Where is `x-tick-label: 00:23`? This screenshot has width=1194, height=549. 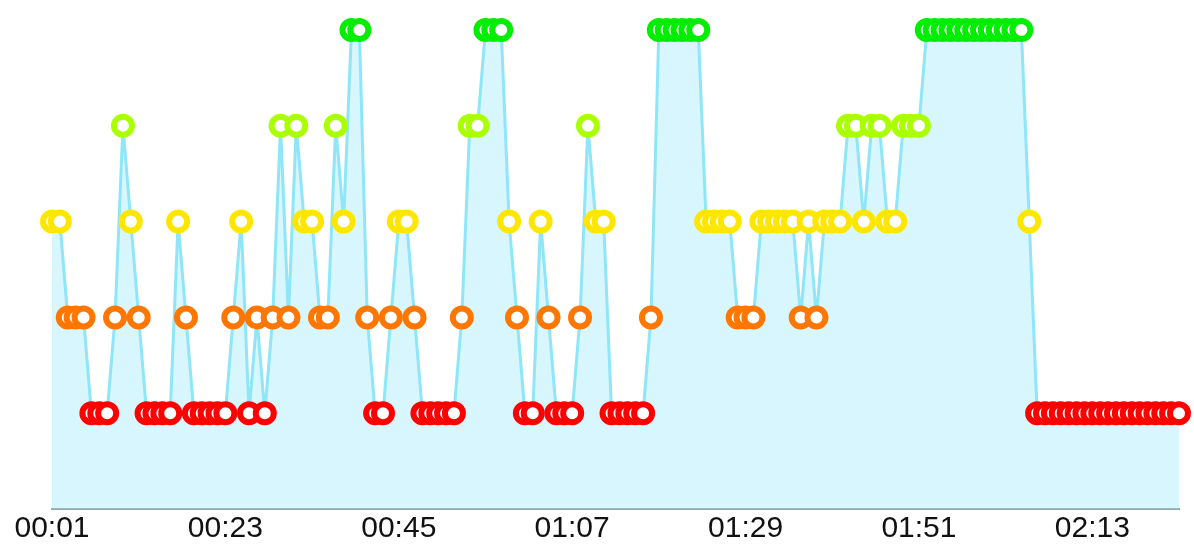 x-tick-label: 00:23 is located at coordinates (225, 527).